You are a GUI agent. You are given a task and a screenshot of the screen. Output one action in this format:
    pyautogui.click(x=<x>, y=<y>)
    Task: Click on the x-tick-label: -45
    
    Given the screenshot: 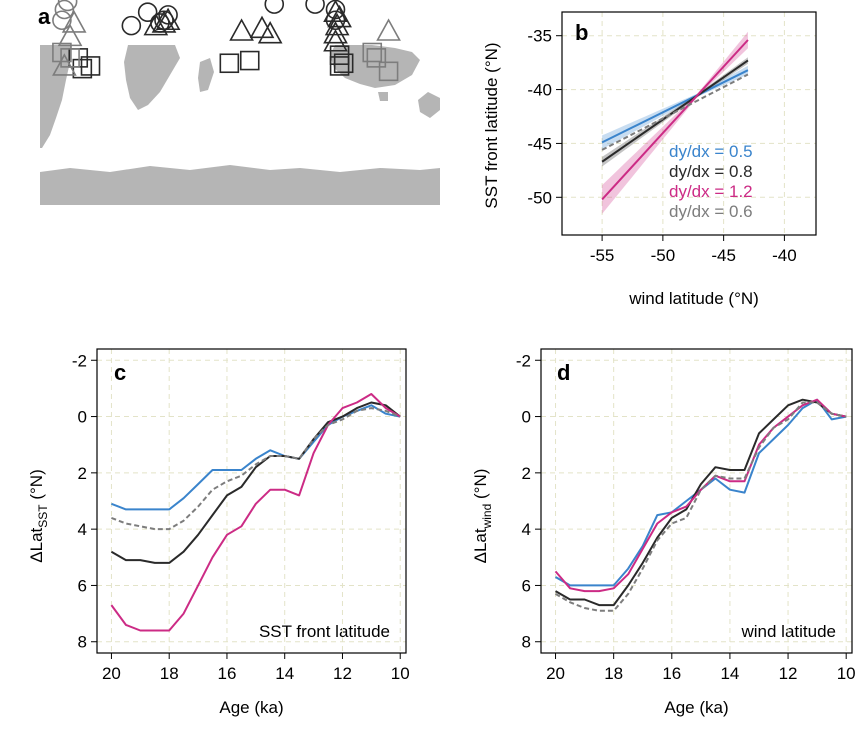 What is the action you would take?
    pyautogui.click(x=723, y=255)
    